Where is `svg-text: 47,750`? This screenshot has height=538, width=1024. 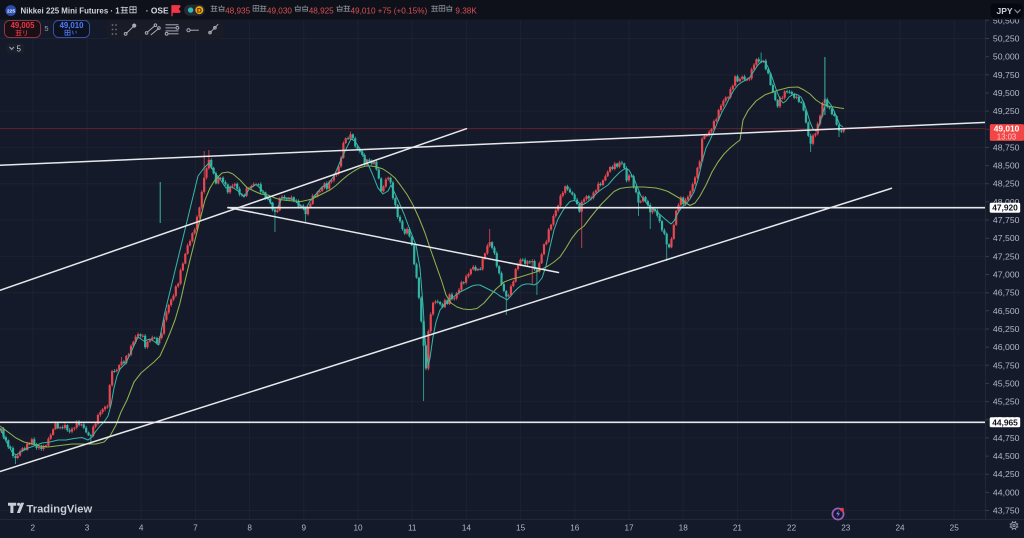 svg-text: 47,750 is located at coordinates (1006, 220).